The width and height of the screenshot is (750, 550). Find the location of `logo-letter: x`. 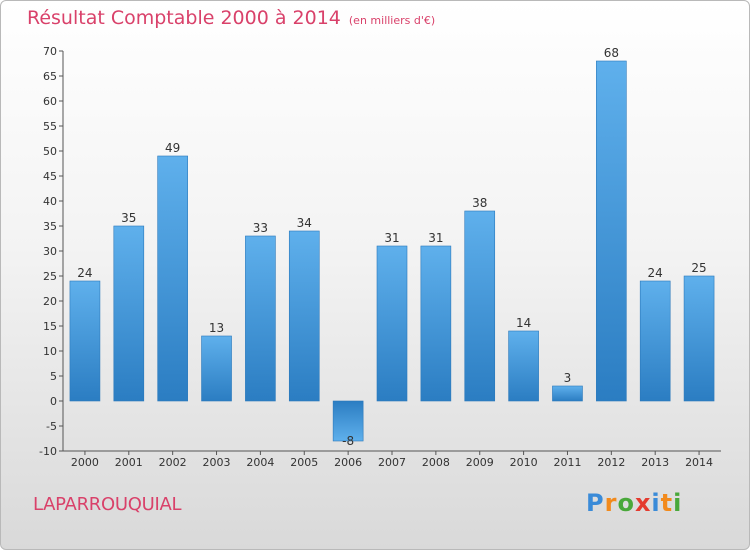

logo-letter: x is located at coordinates (643, 503).